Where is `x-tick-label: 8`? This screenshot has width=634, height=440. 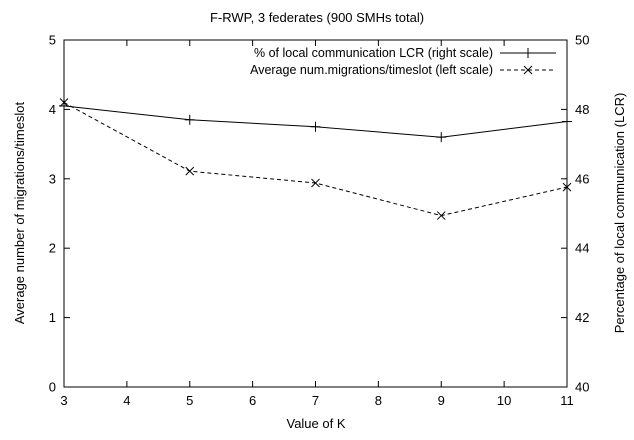 x-tick-label: 8 is located at coordinates (378, 400).